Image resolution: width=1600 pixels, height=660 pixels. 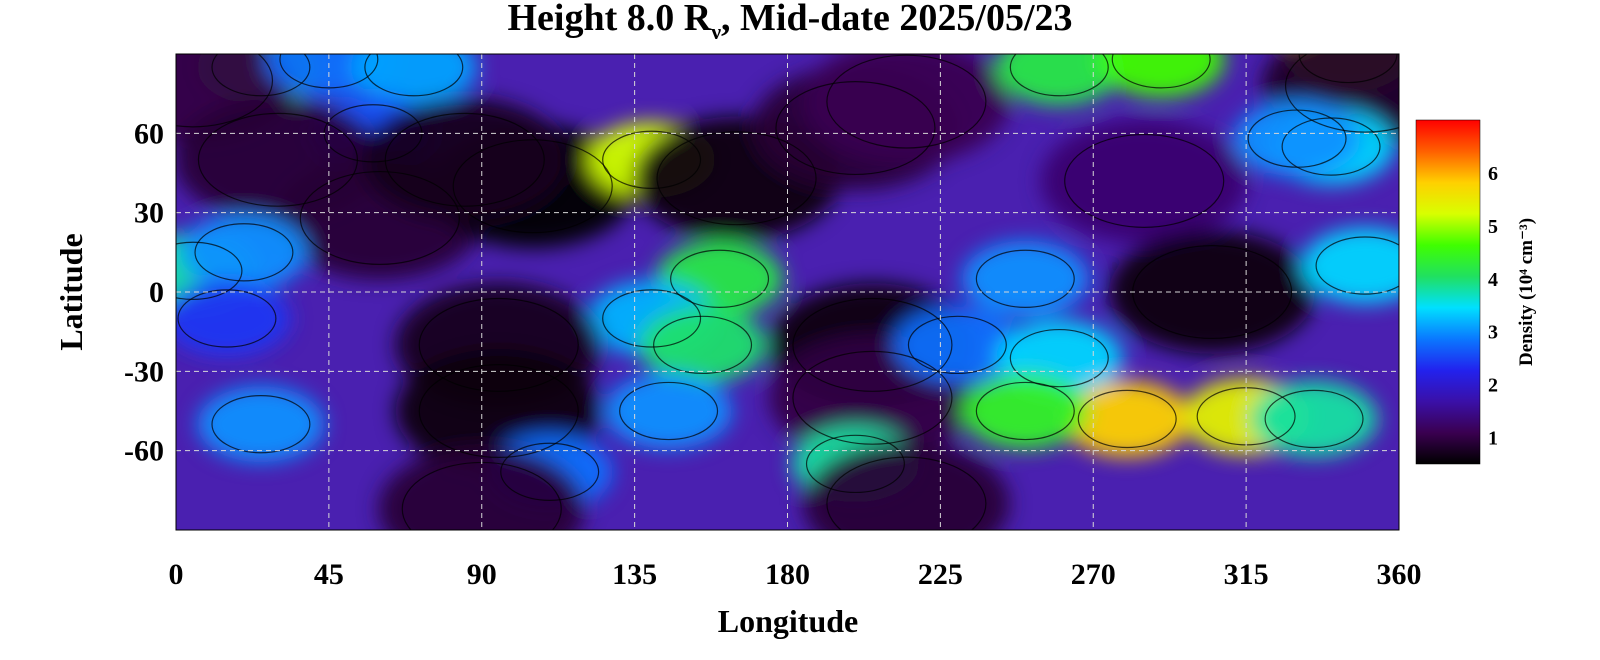 What do you see at coordinates (144, 371) in the screenshot?
I see `y-tick-label: -30` at bounding box center [144, 371].